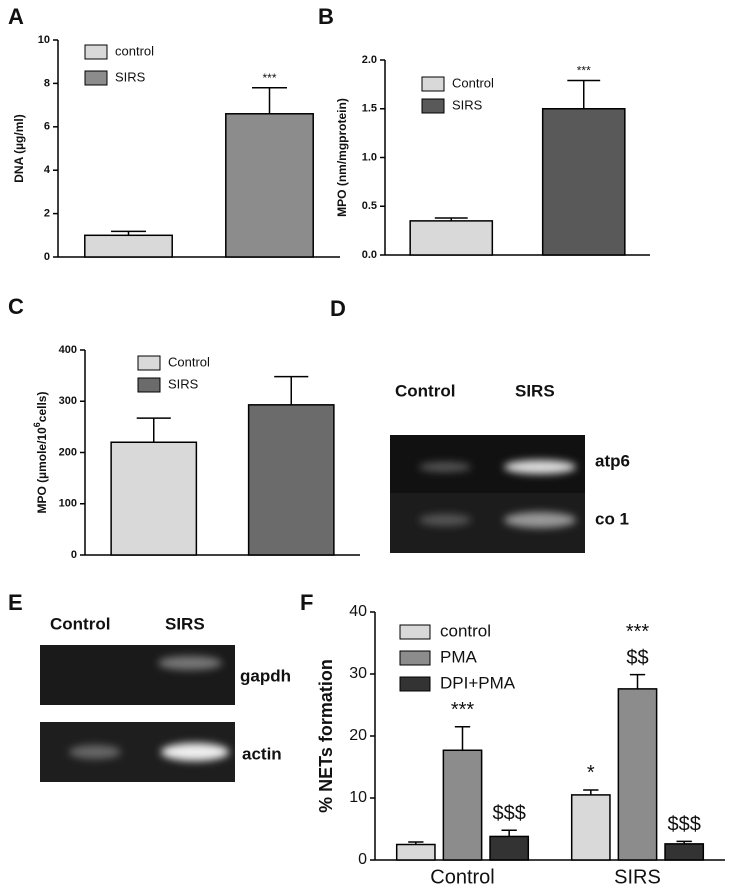 This screenshot has height=890, width=755. I want to click on y-tick-label: 0.0, so click(369, 255).